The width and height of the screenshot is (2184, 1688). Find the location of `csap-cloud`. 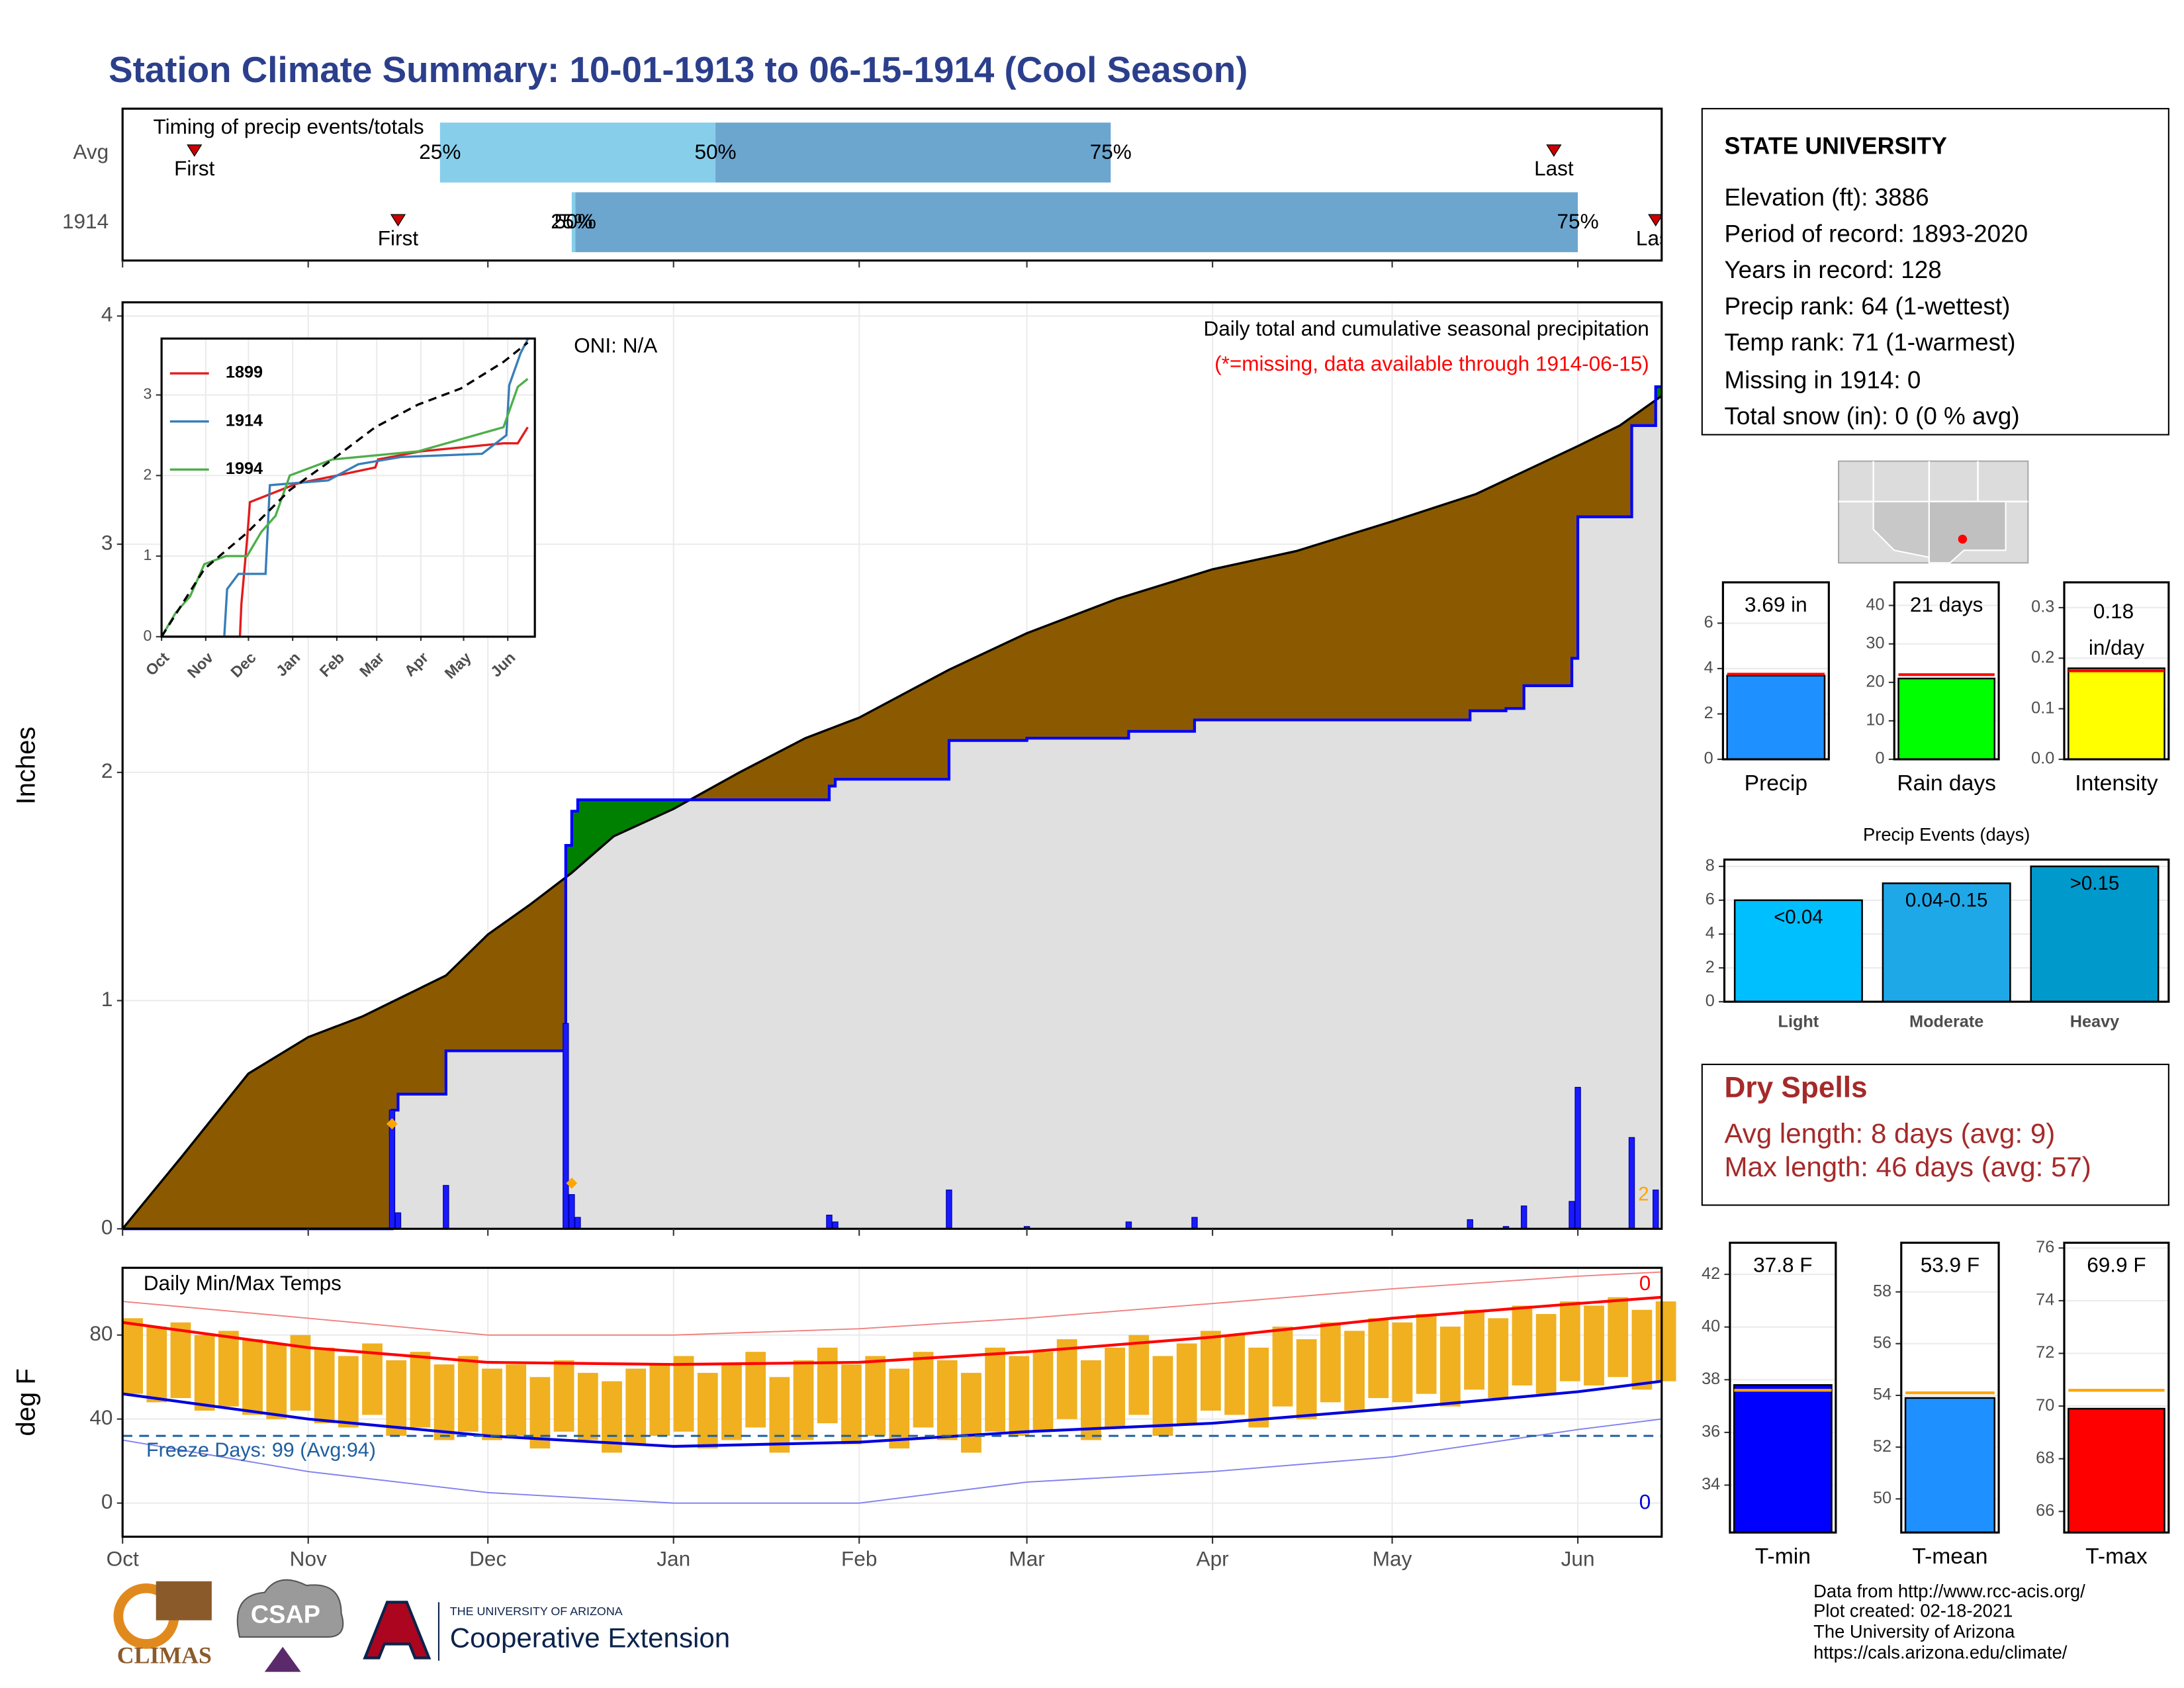

csap-cloud is located at coordinates (290, 1608).